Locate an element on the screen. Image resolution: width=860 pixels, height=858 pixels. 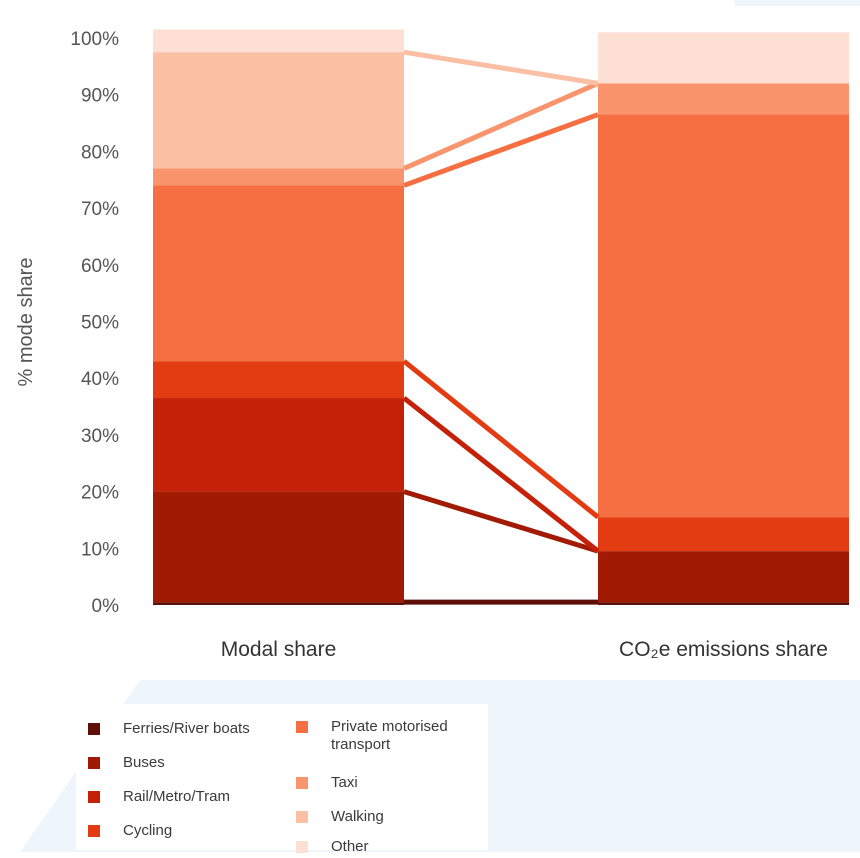
legend-label: Buses is located at coordinates (144, 762).